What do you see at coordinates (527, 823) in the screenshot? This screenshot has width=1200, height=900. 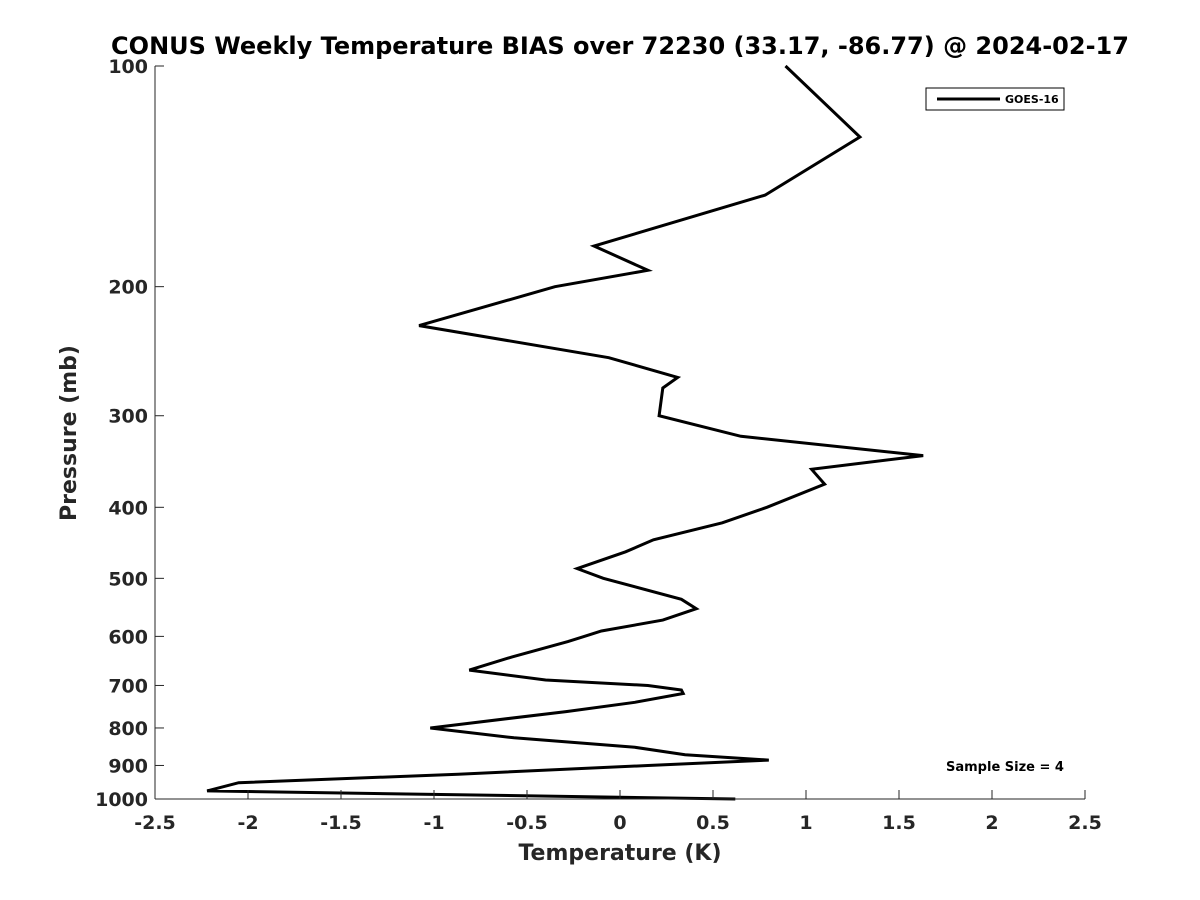 I see `x-tick-label: -0.5` at bounding box center [527, 823].